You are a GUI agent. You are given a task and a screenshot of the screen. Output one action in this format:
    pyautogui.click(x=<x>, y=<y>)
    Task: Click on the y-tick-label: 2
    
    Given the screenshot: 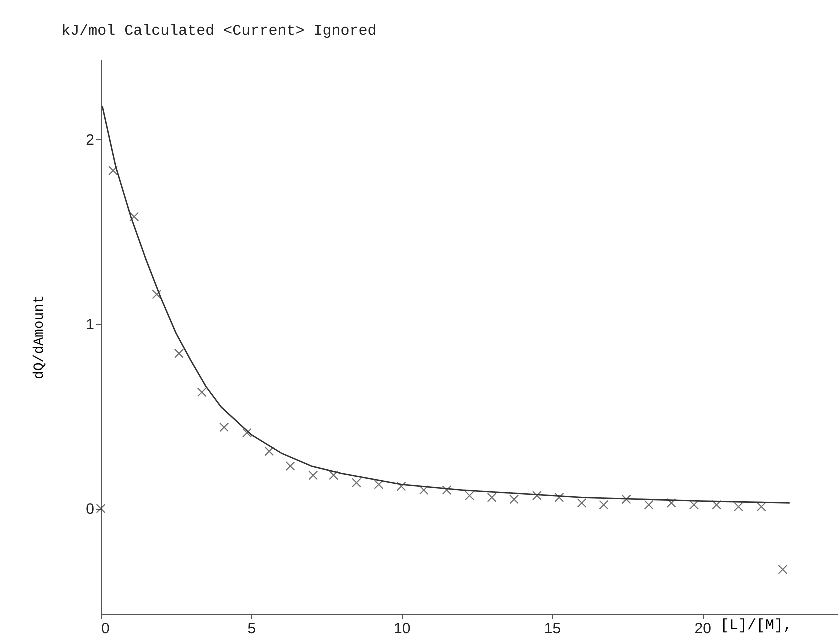 What is the action you would take?
    pyautogui.click(x=90, y=140)
    